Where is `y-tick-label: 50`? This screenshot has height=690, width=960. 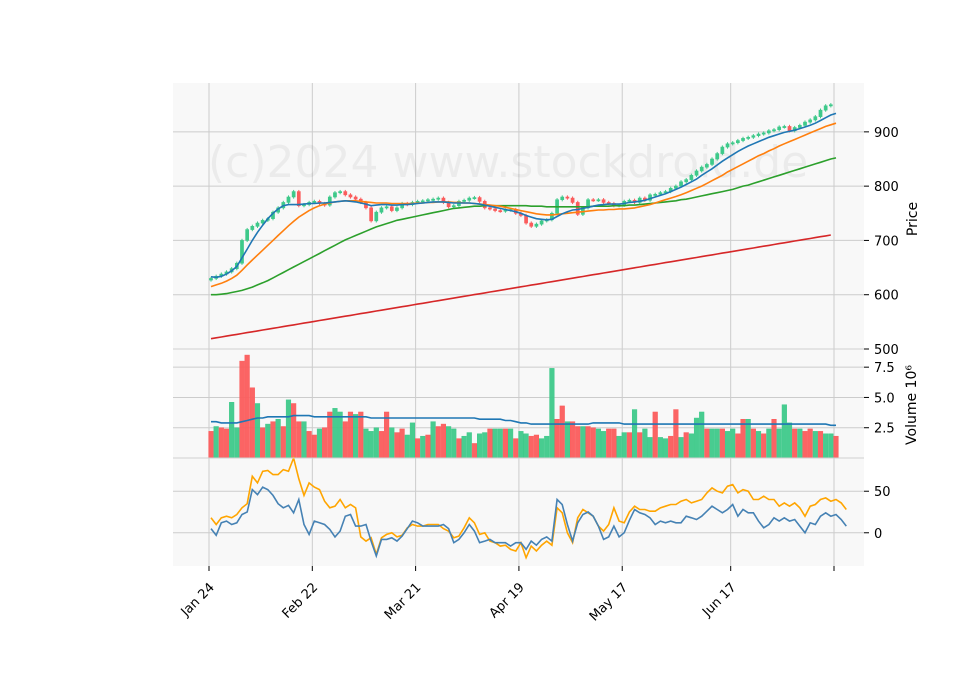
y-tick-label: 50 is located at coordinates (882, 492).